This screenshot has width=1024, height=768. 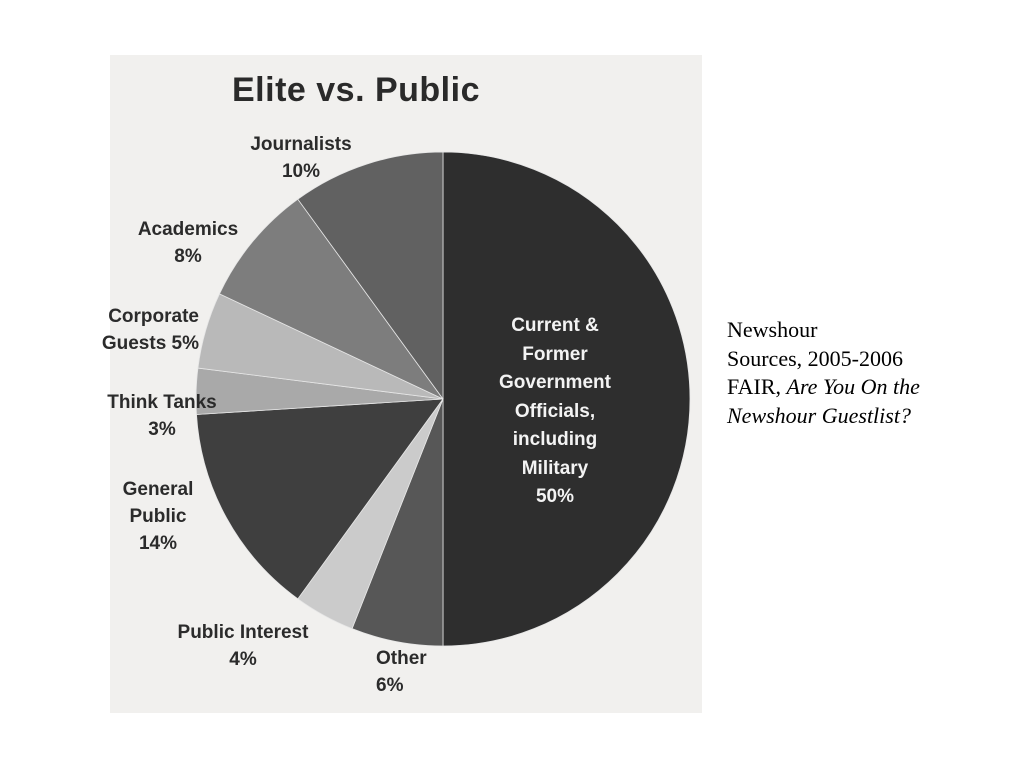 I want to click on source-title-part-1: Are You On the, so click(x=853, y=386).